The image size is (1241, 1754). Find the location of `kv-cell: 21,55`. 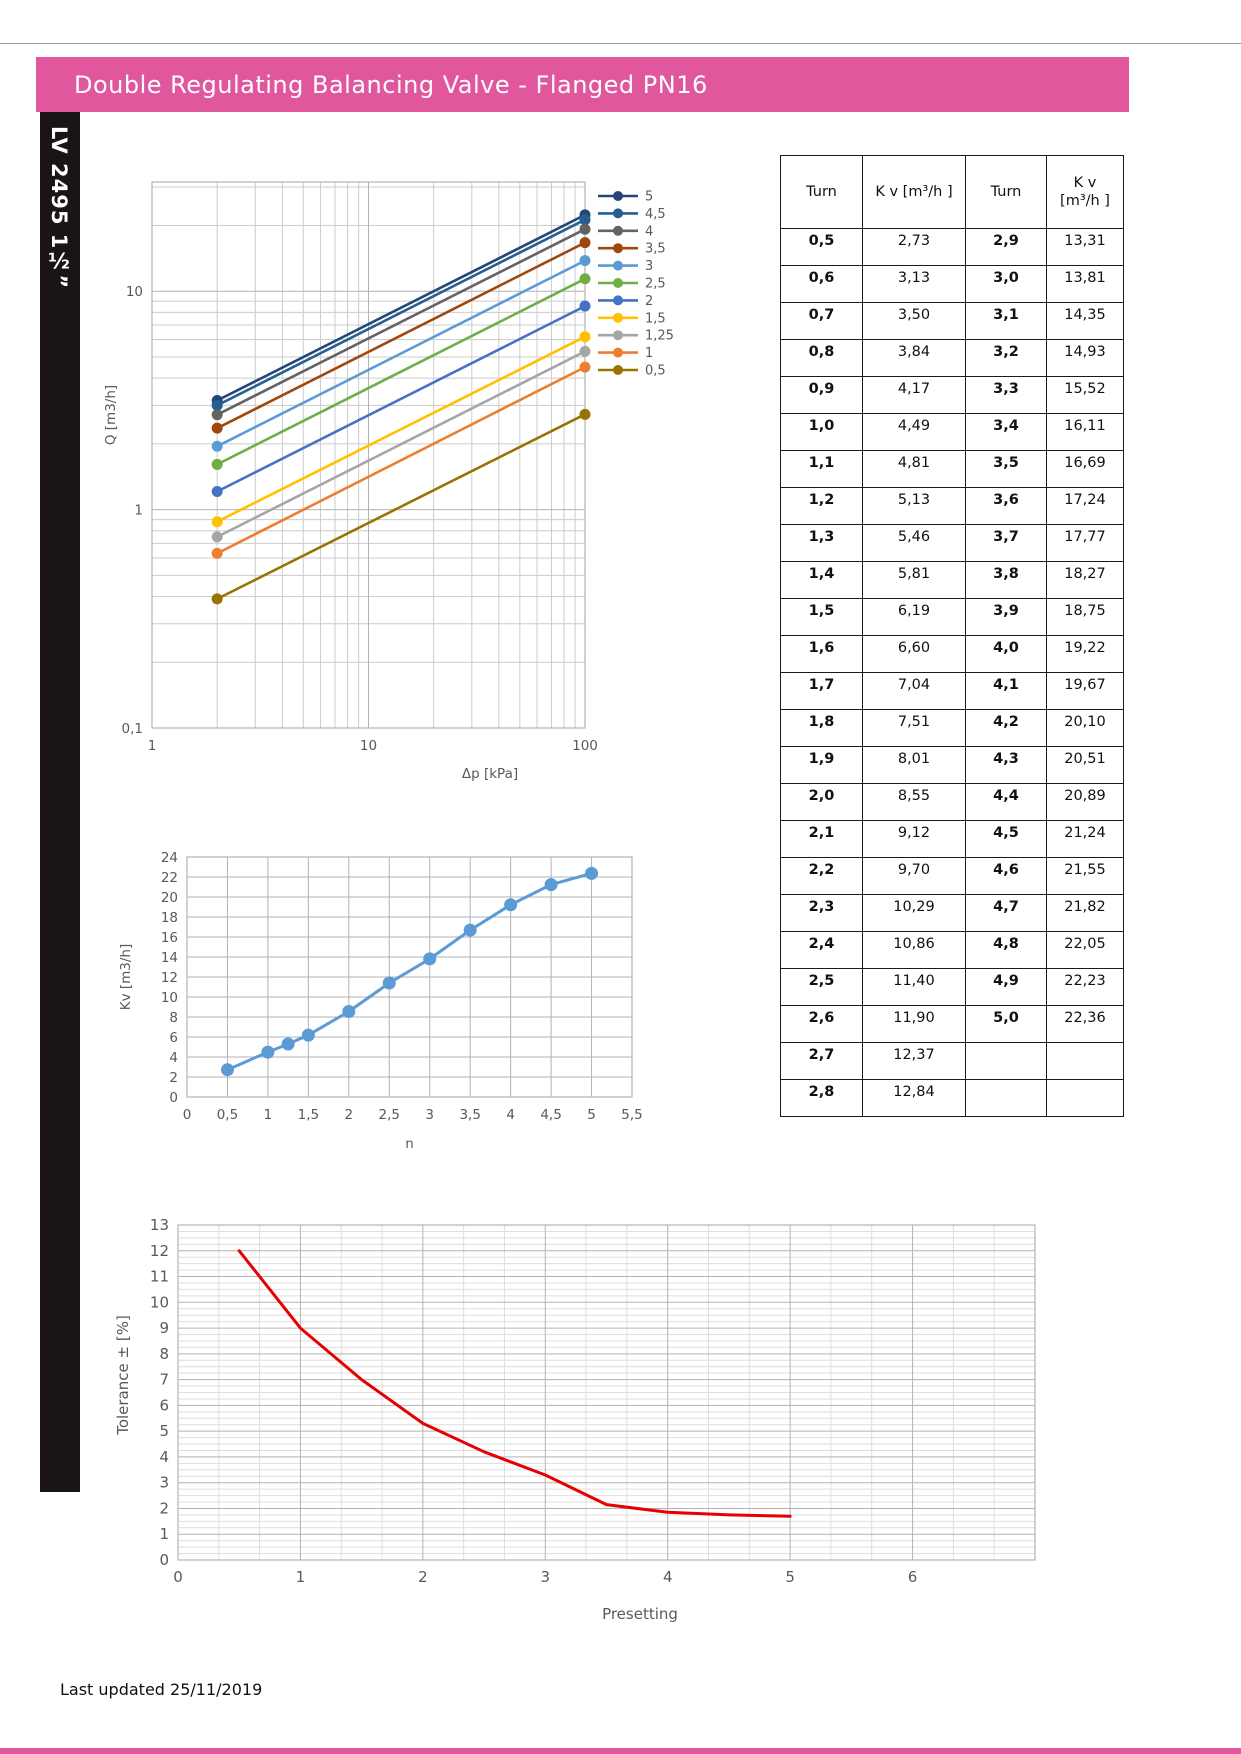

kv-cell: 21,55 is located at coordinates (1085, 876).